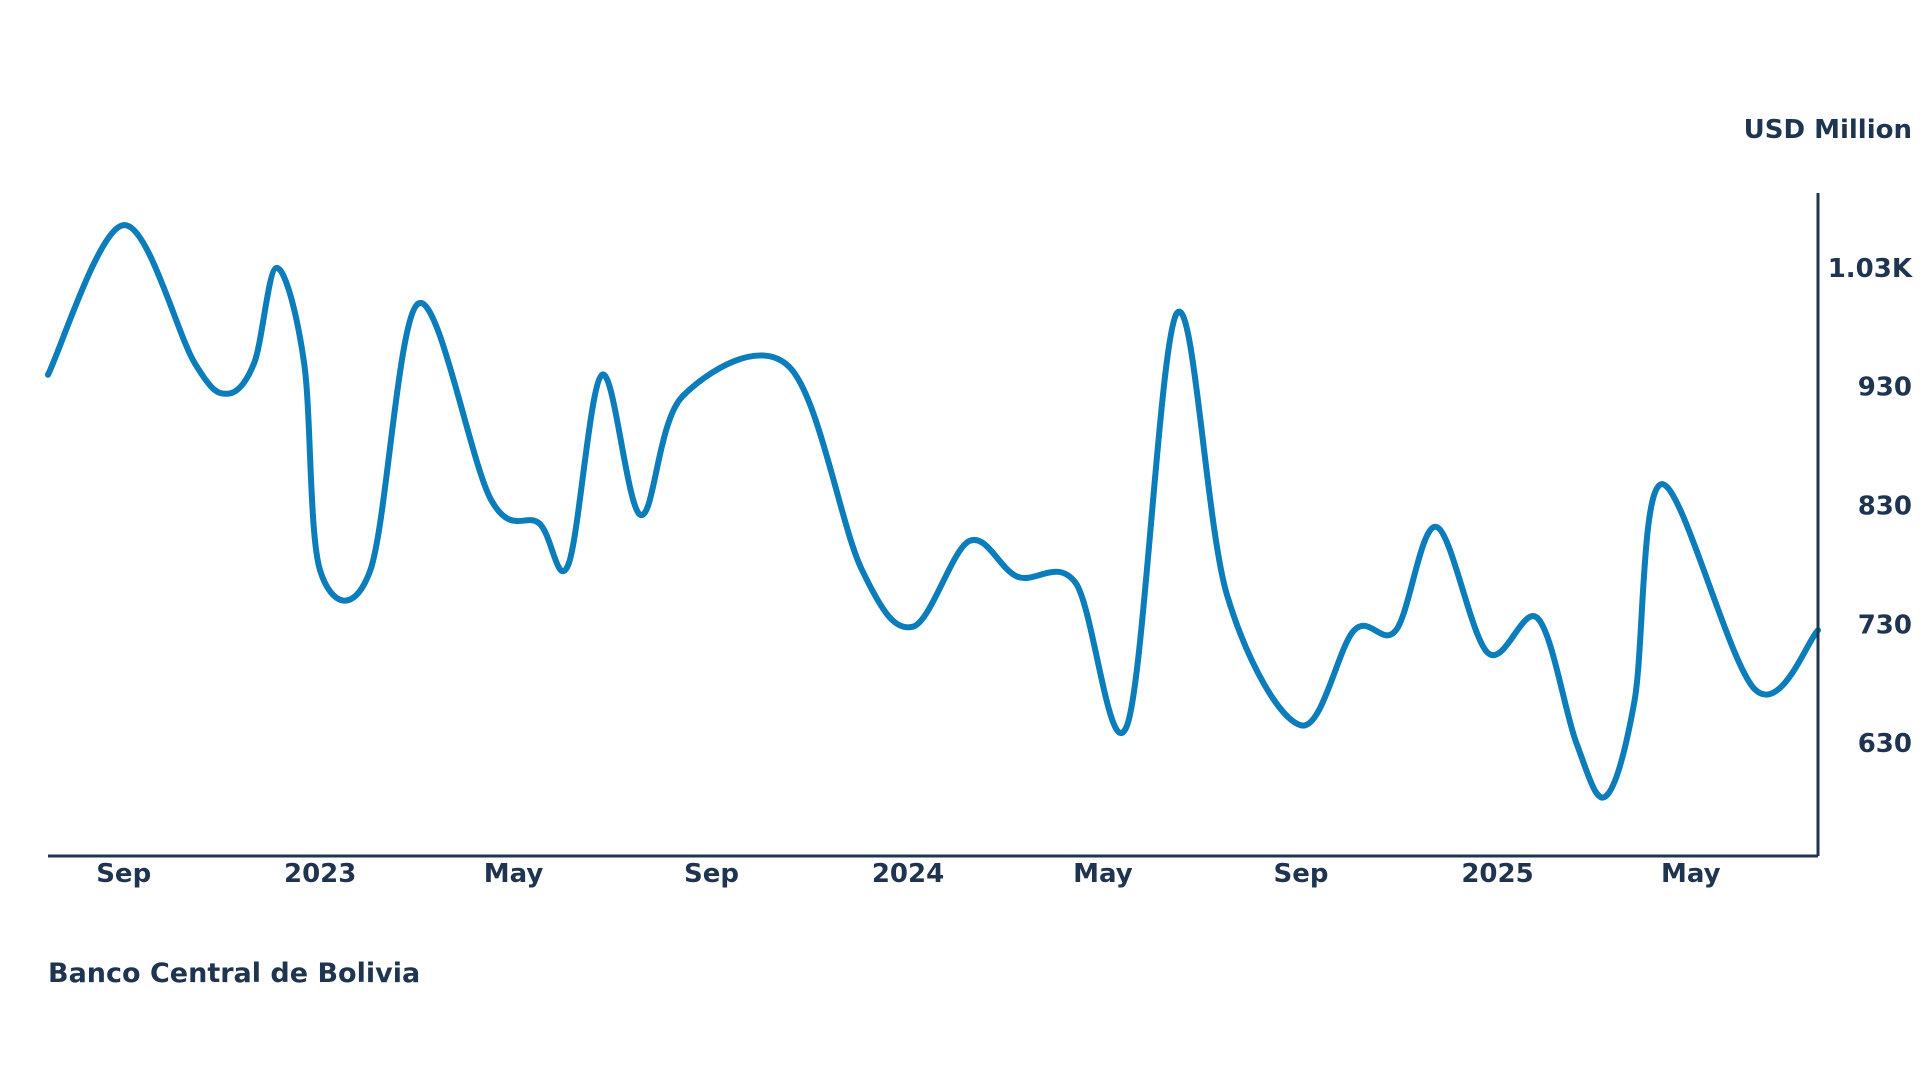  What do you see at coordinates (1497, 874) in the screenshot?
I see `x-tick-label: 2025` at bounding box center [1497, 874].